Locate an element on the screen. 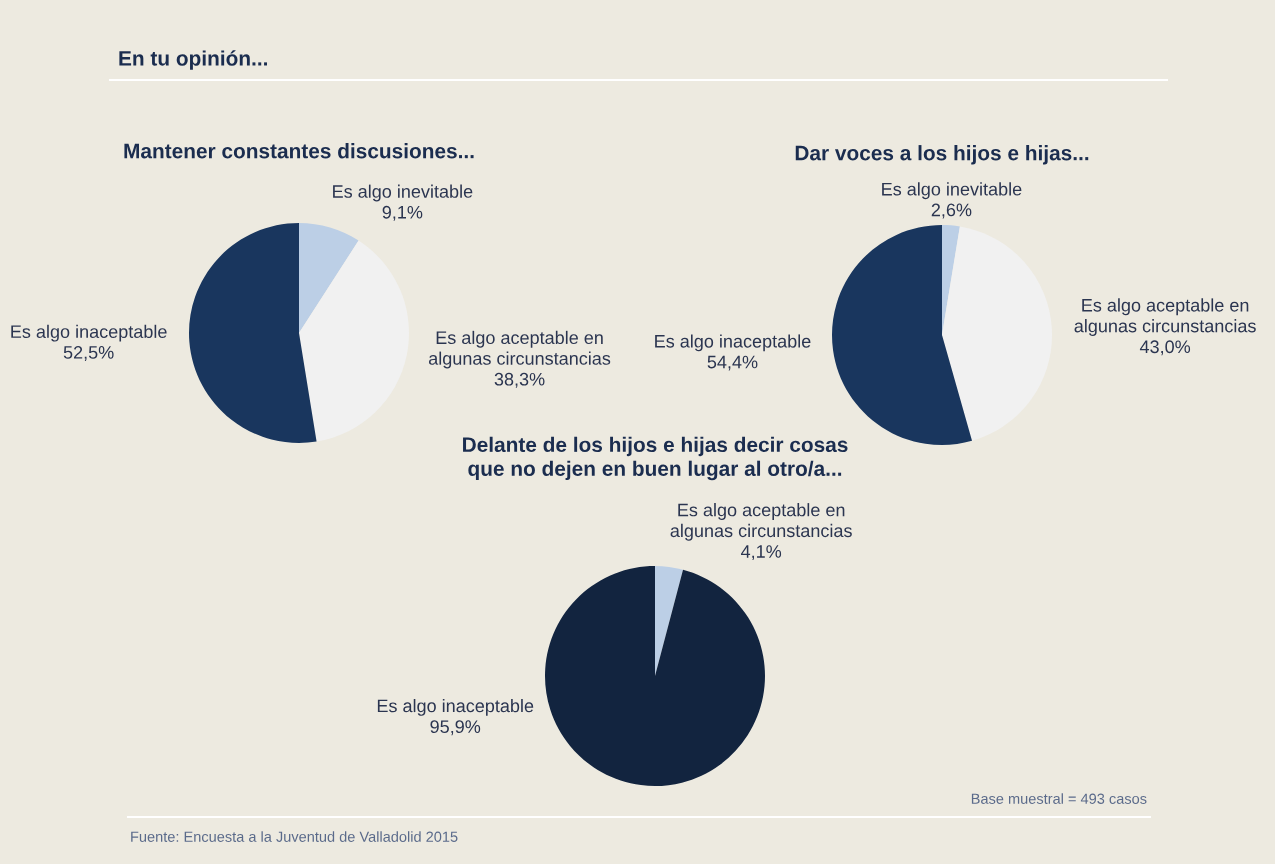 The height and width of the screenshot is (864, 1275). source-note: Fuente: Encuesta a la Juventud de Valladolid 2015 is located at coordinates (294, 836).